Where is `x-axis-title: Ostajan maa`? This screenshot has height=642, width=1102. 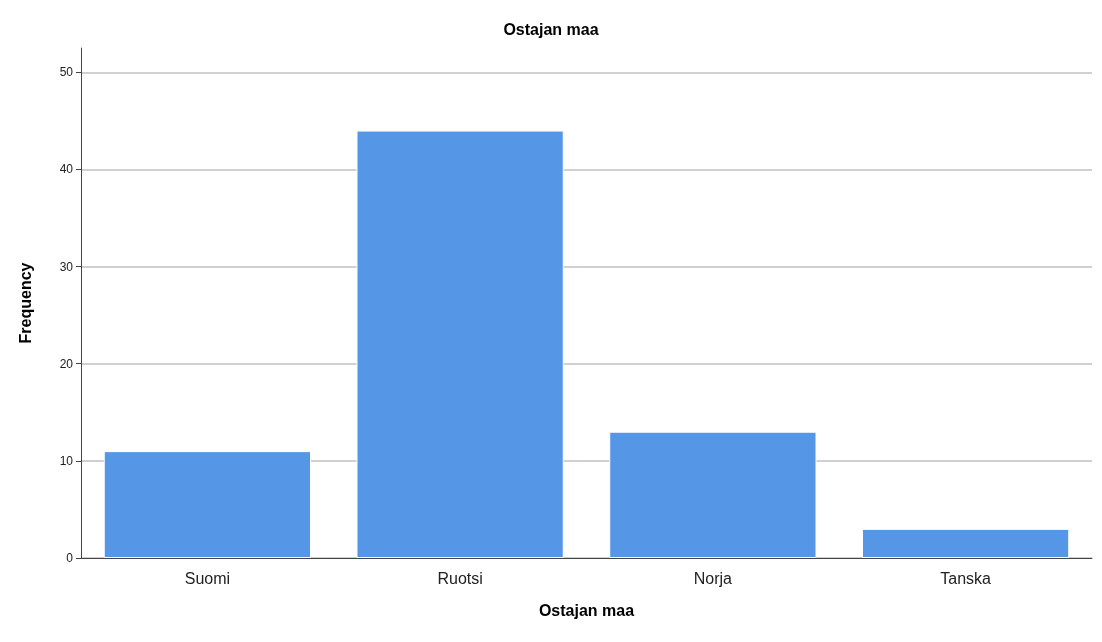
x-axis-title: Ostajan maa is located at coordinates (586, 610).